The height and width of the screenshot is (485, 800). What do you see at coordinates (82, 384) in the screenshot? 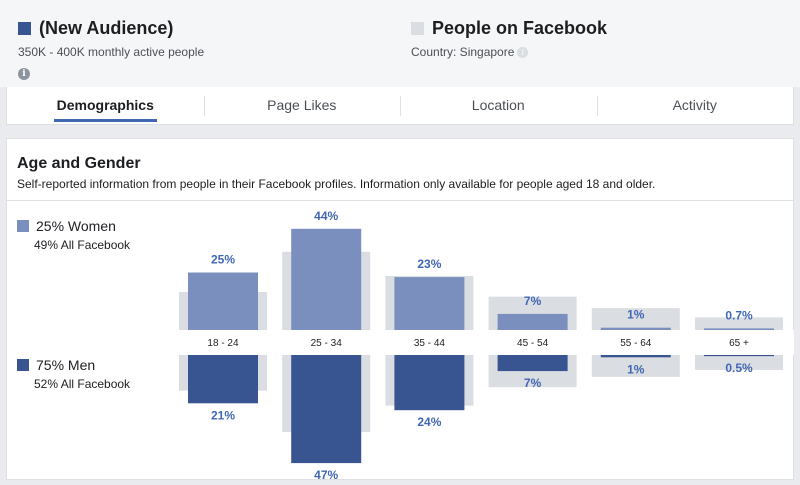
I see `legend-men-facebook: 52% All Facebook` at bounding box center [82, 384].